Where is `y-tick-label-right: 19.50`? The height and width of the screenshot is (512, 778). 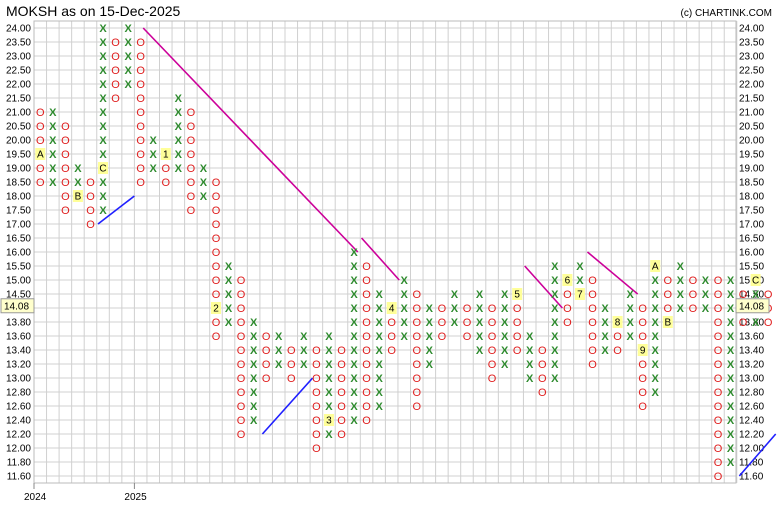
y-tick-label-right: 19.50 is located at coordinates (751, 155).